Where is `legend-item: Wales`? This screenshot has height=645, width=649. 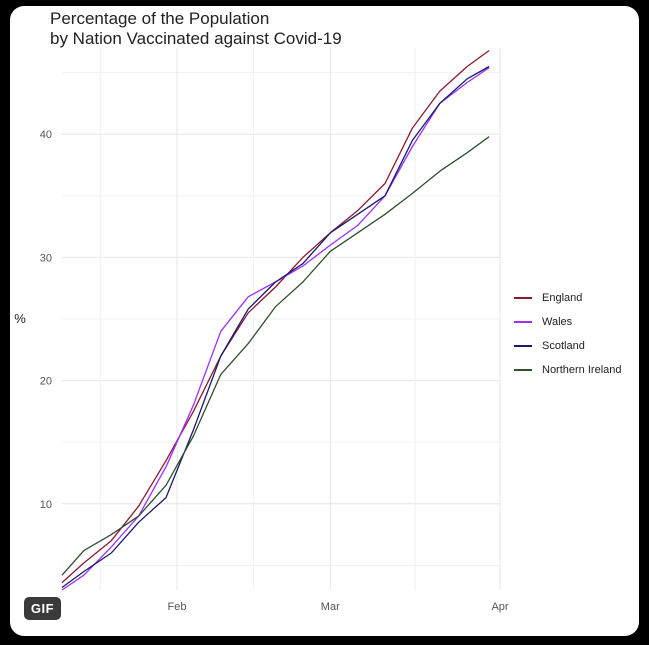 legend-item: Wales is located at coordinates (568, 322).